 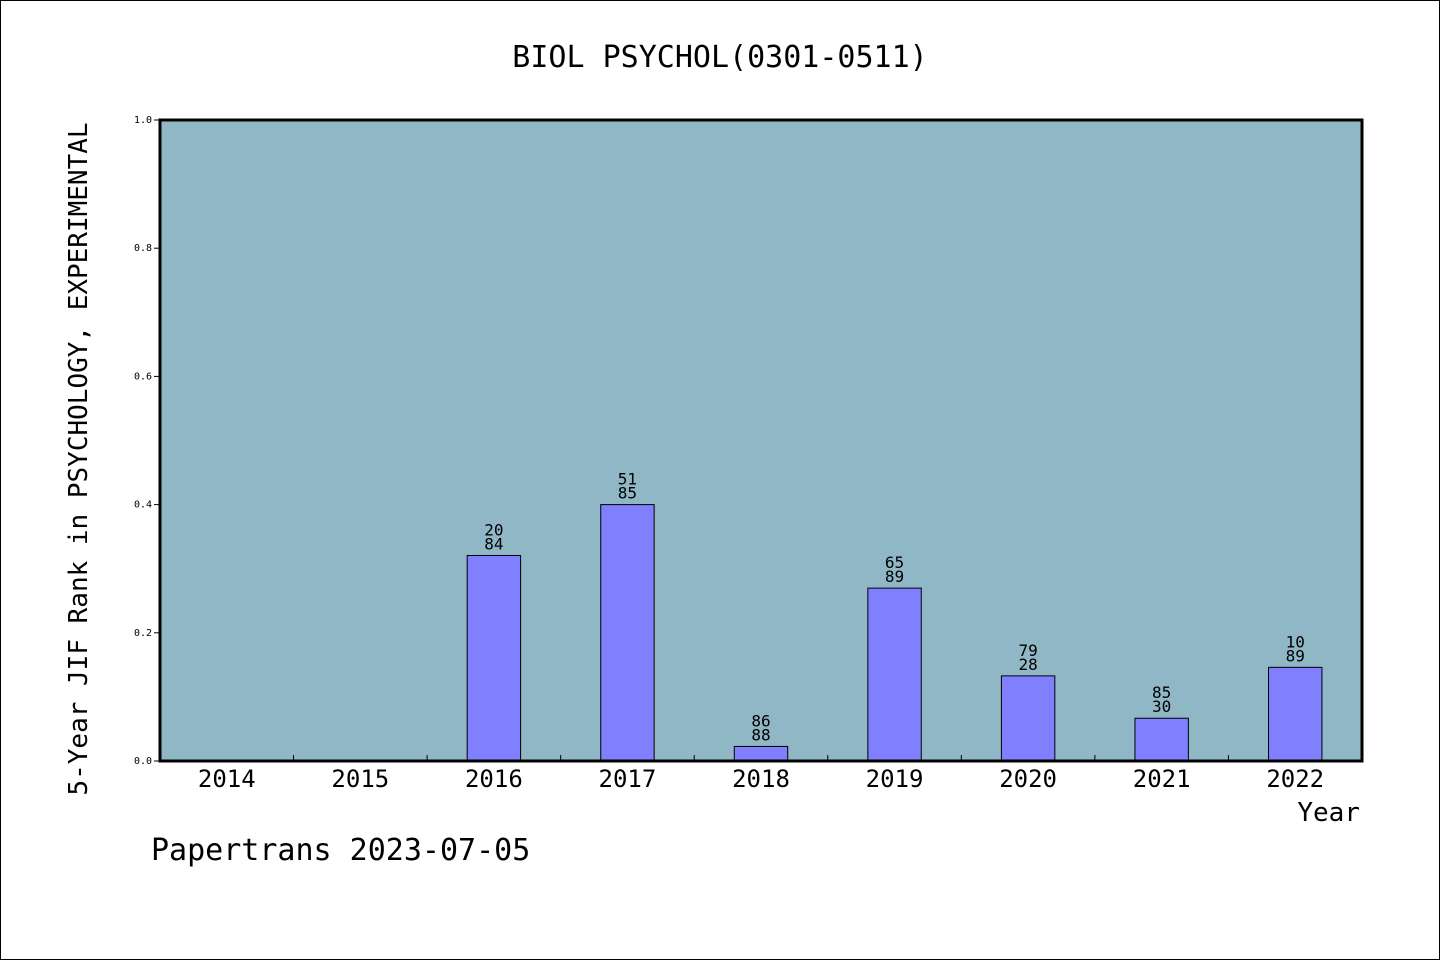 What do you see at coordinates (894, 674) in the screenshot?
I see `bar-2019` at bounding box center [894, 674].